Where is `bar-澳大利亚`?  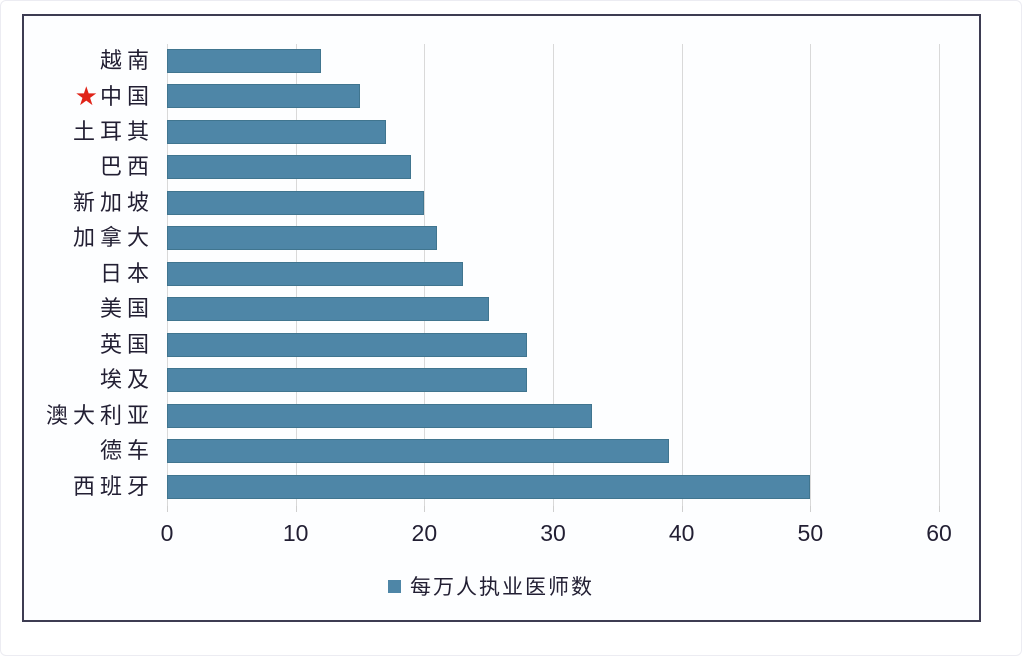
bar-澳大利亚 is located at coordinates (379, 415).